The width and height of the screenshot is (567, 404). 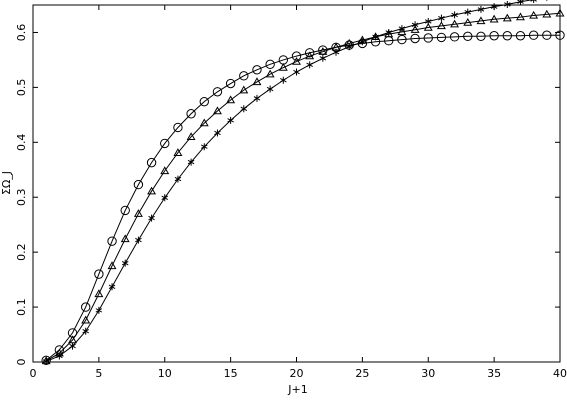 What do you see at coordinates (21, 88) in the screenshot?
I see `y-tick-label: 0.5` at bounding box center [21, 88].